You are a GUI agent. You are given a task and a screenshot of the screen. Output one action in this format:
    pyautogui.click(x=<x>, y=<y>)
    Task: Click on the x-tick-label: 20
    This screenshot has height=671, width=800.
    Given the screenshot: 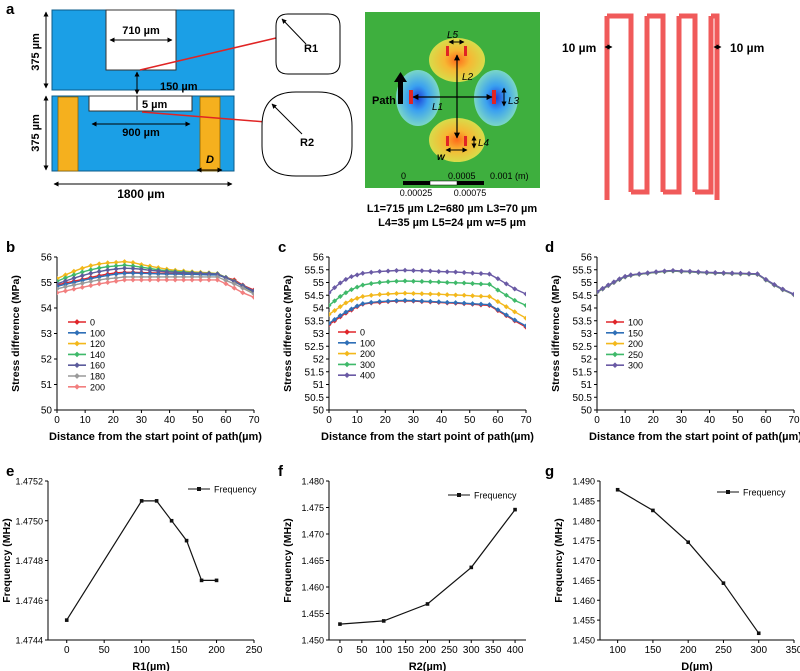 What is the action you would take?
    pyautogui.click(x=654, y=420)
    